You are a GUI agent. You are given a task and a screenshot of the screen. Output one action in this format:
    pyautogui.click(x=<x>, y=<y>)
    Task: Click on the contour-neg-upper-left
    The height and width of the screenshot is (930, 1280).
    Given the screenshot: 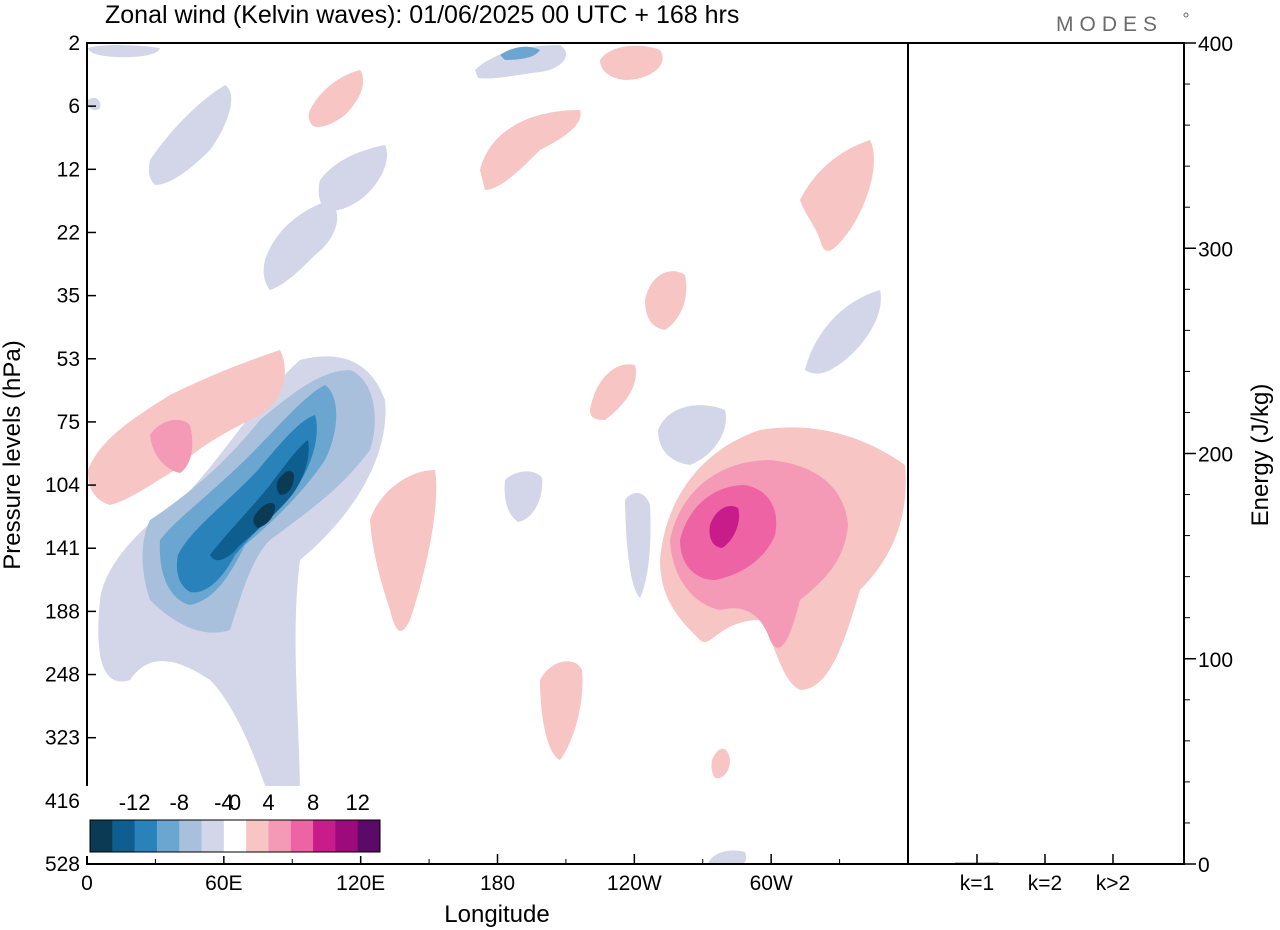 What is the action you would take?
    pyautogui.click(x=190, y=135)
    